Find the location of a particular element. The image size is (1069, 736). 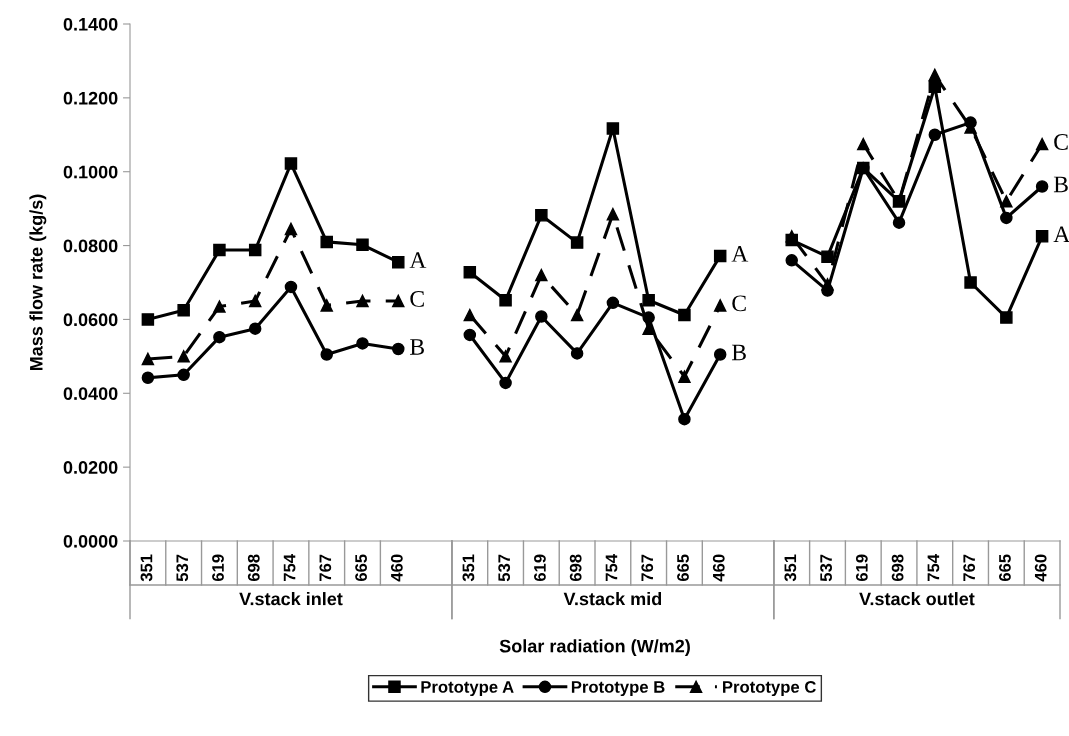

y-tick-label: 0.0000 is located at coordinates (90, 541).